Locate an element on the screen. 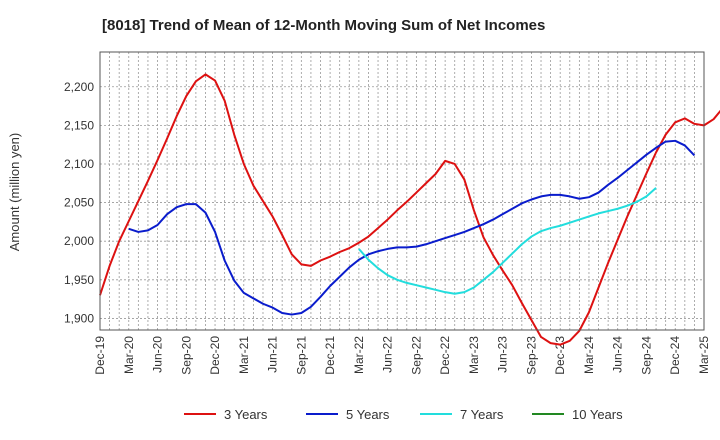 This screenshot has height=440, width=720. x-tick-label: Sep-24 is located at coordinates (646, 355).